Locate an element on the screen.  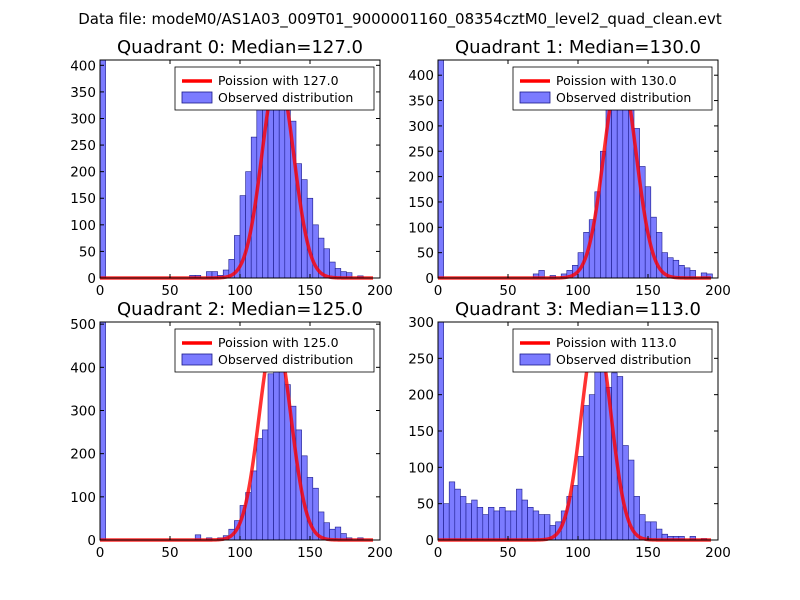
quadrant-3-ytick-label: 300 is located at coordinates (421, 323).